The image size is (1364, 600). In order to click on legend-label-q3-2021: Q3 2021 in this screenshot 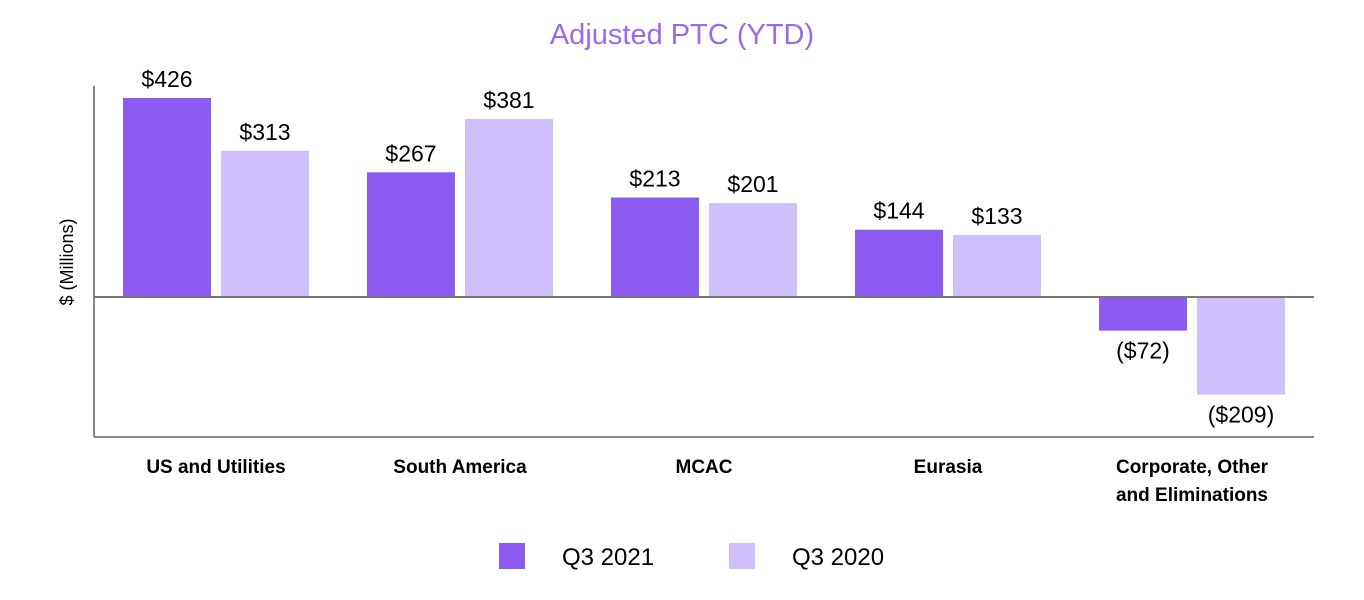, I will do `click(608, 557)`.